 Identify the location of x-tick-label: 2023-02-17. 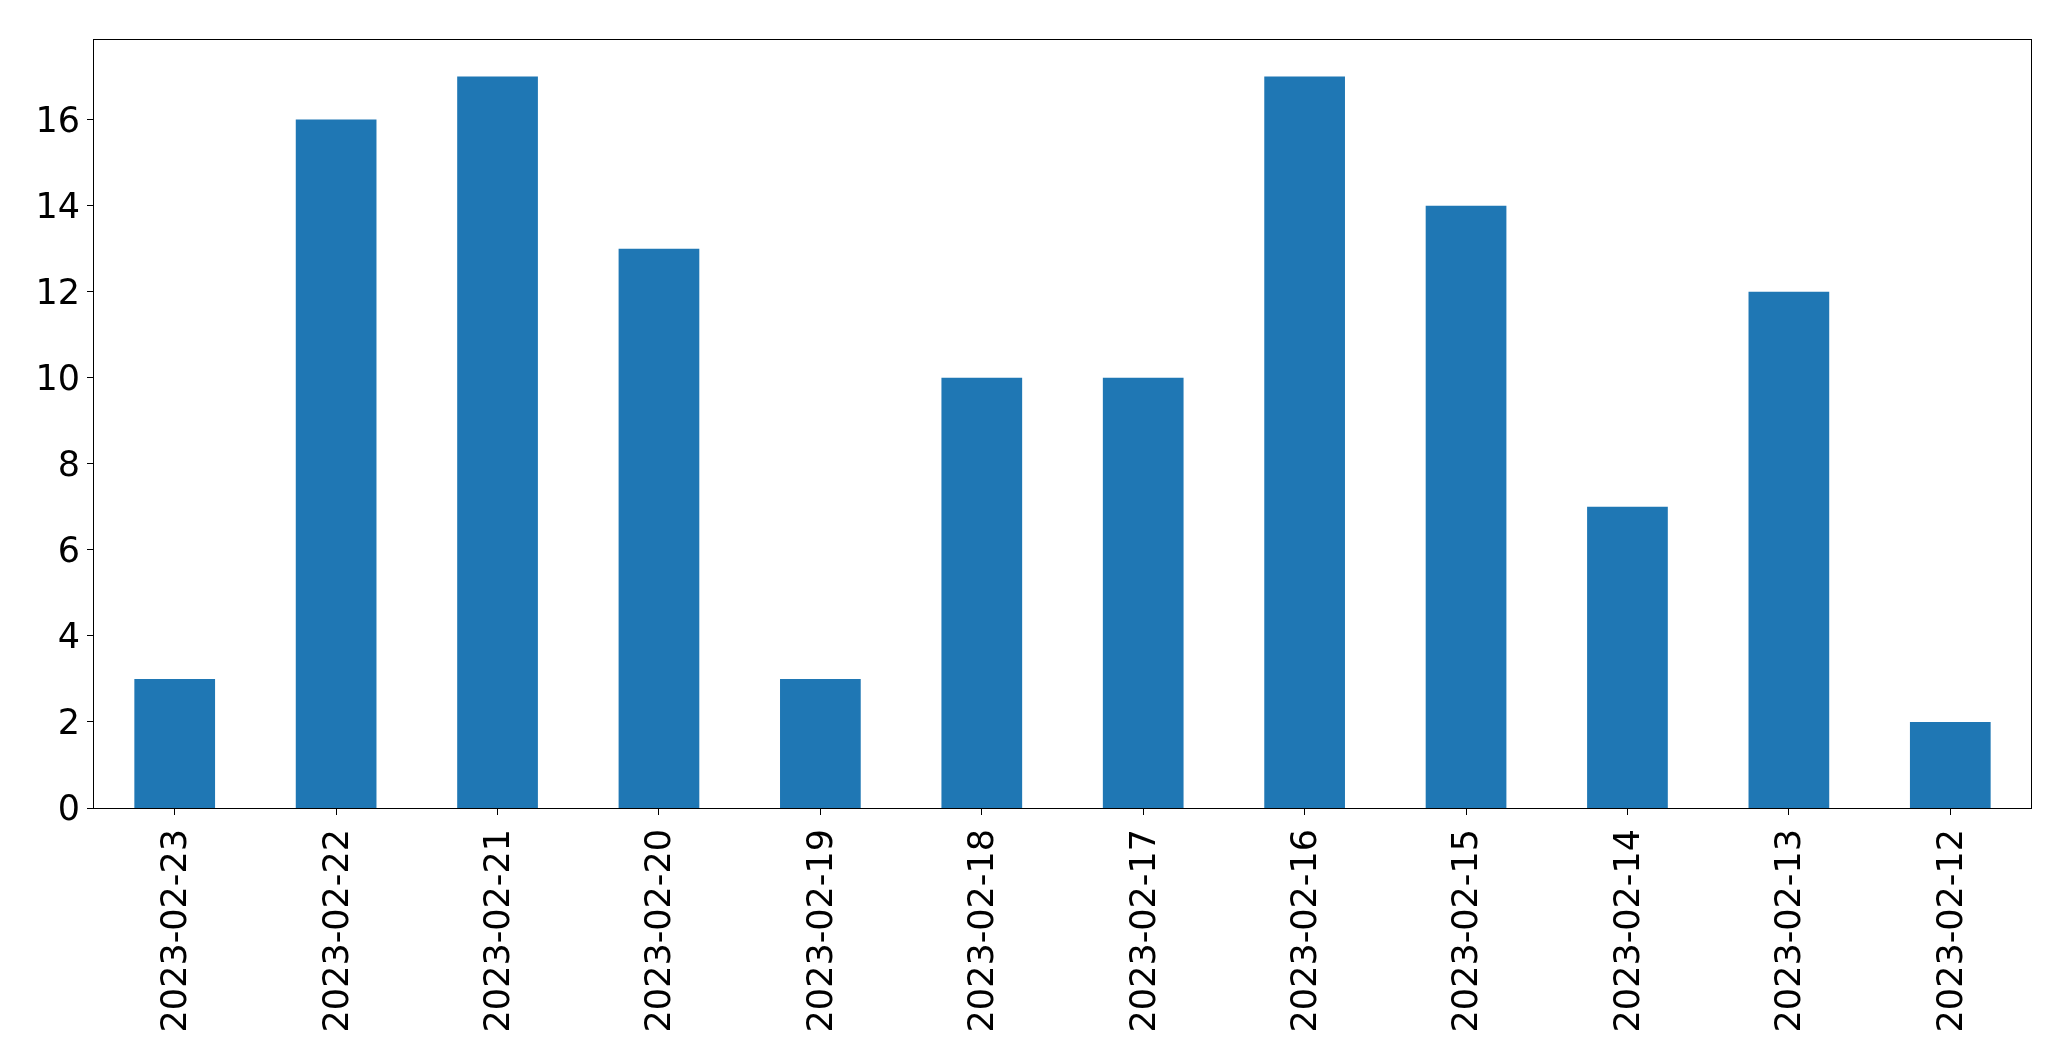
(1142, 931).